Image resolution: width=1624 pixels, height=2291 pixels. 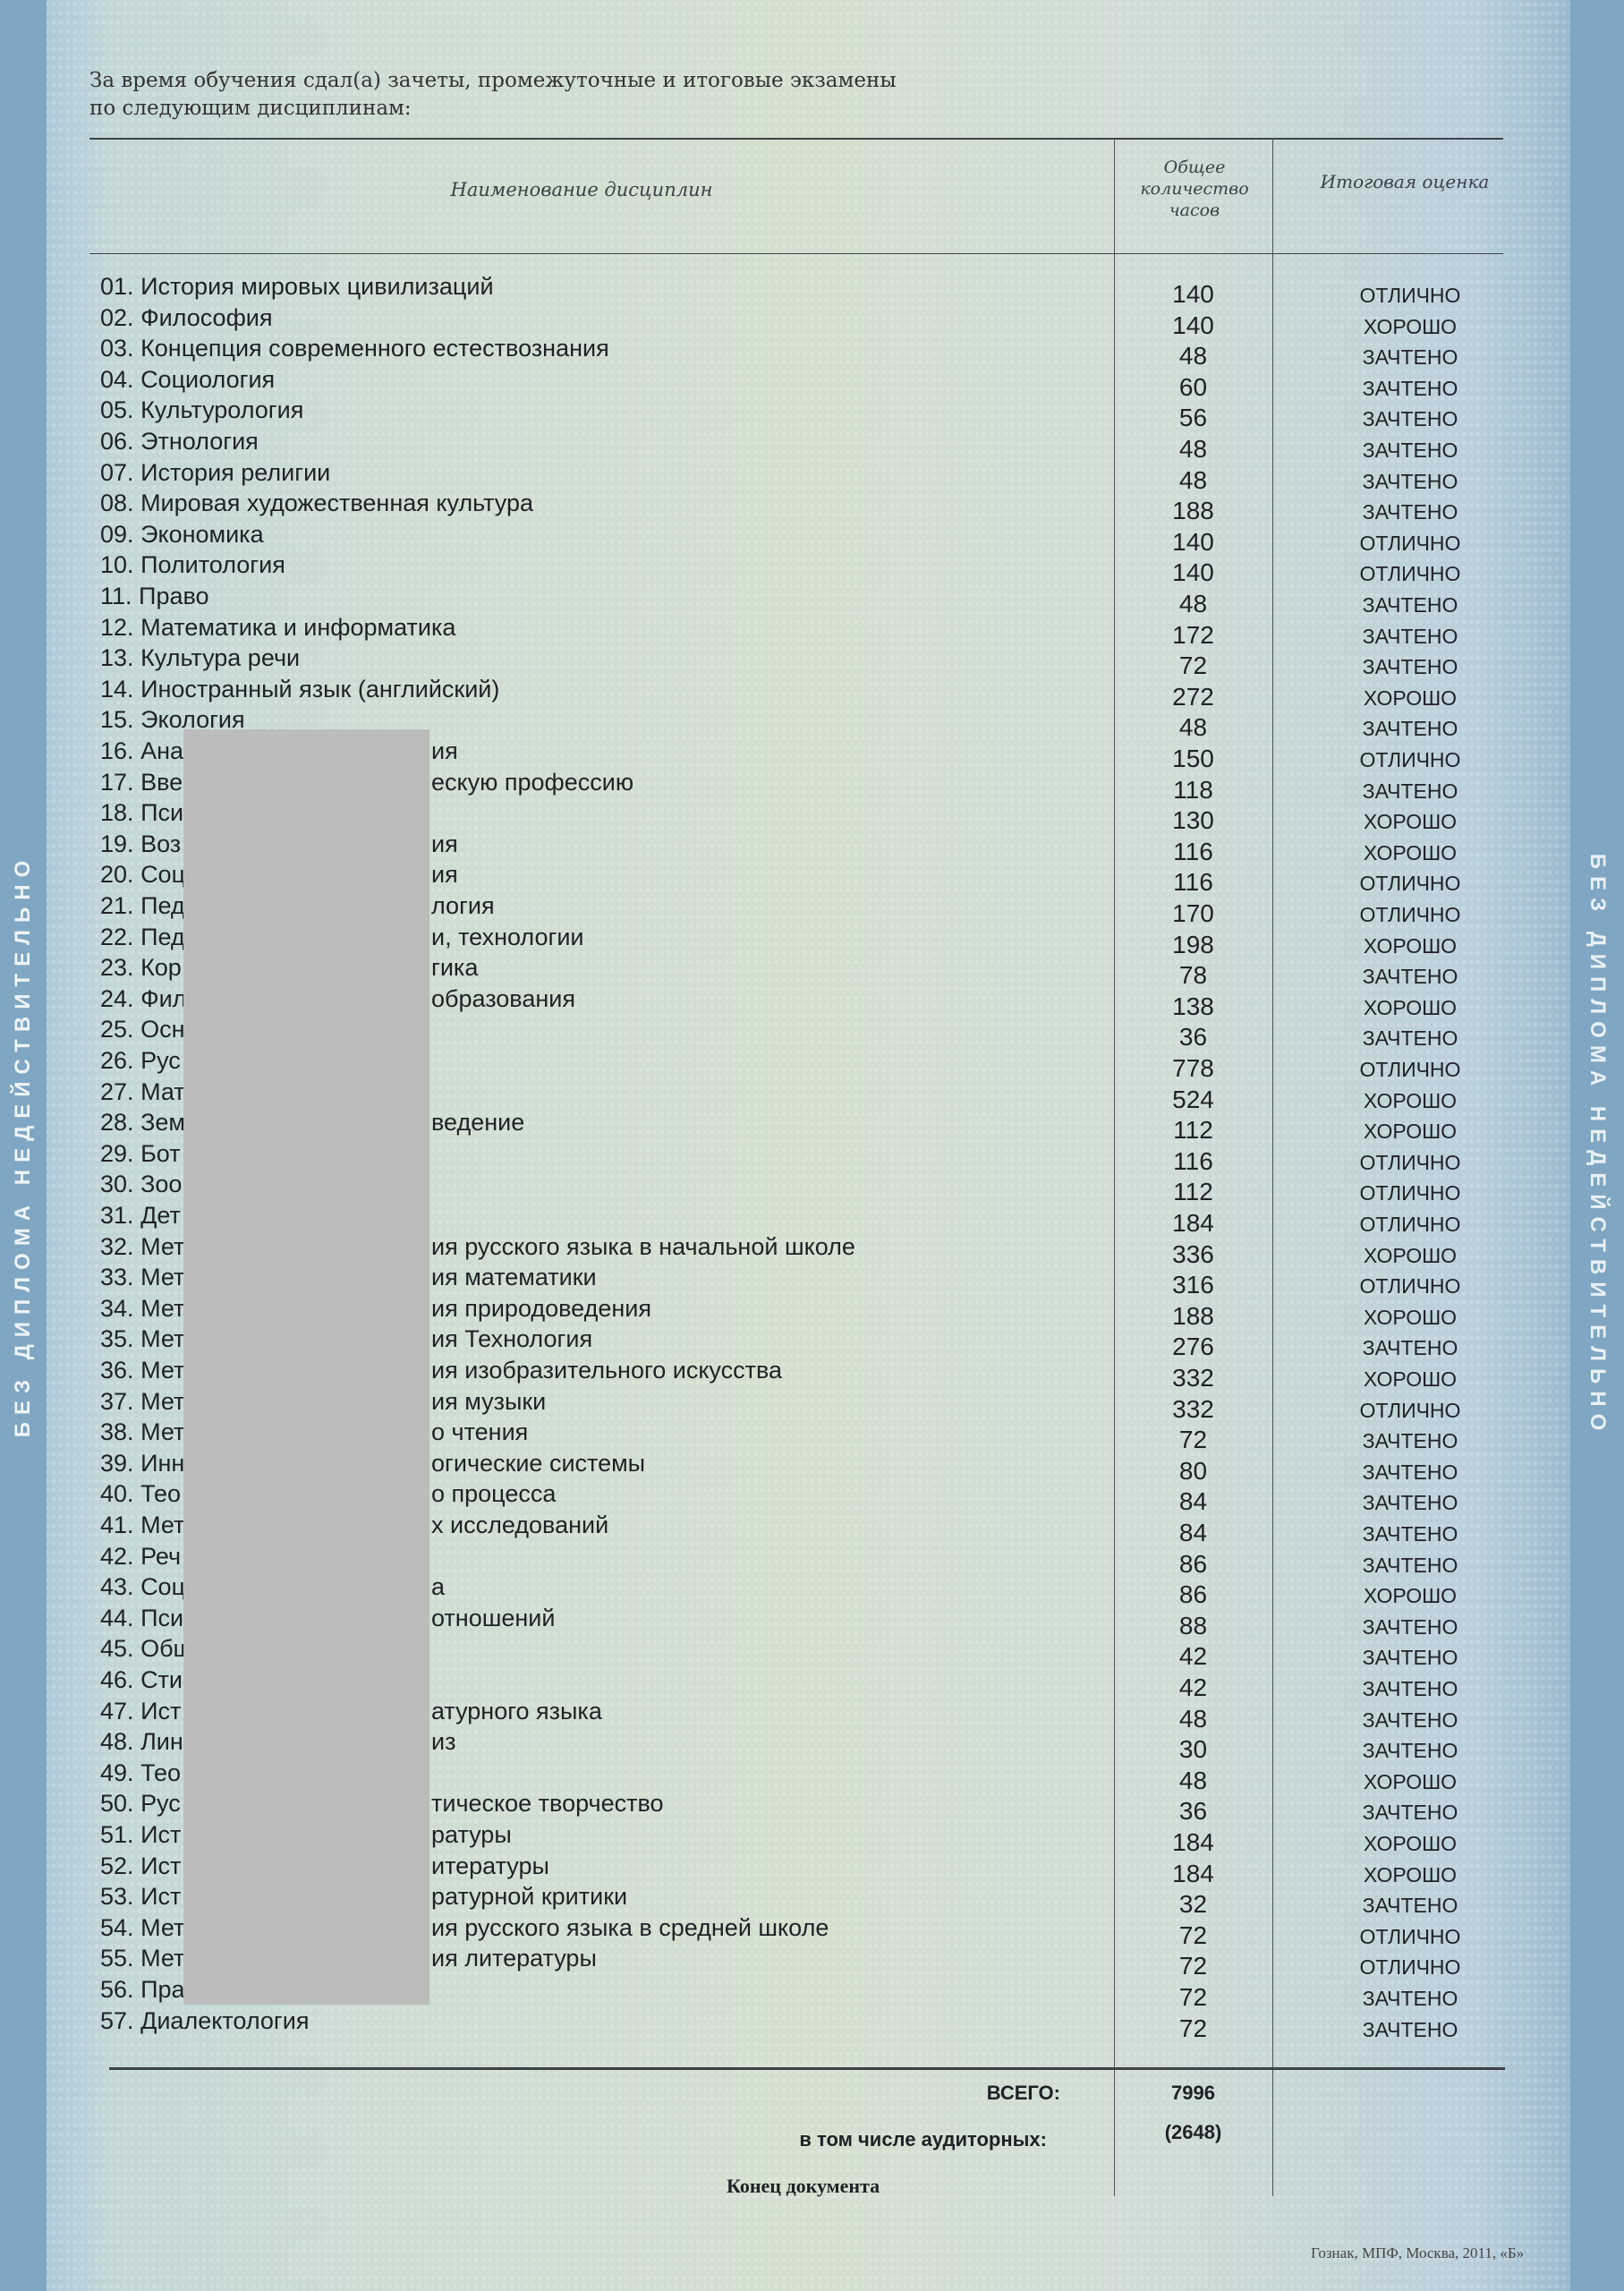 I want to click on row-hours: 48, so click(x=1193, y=1780).